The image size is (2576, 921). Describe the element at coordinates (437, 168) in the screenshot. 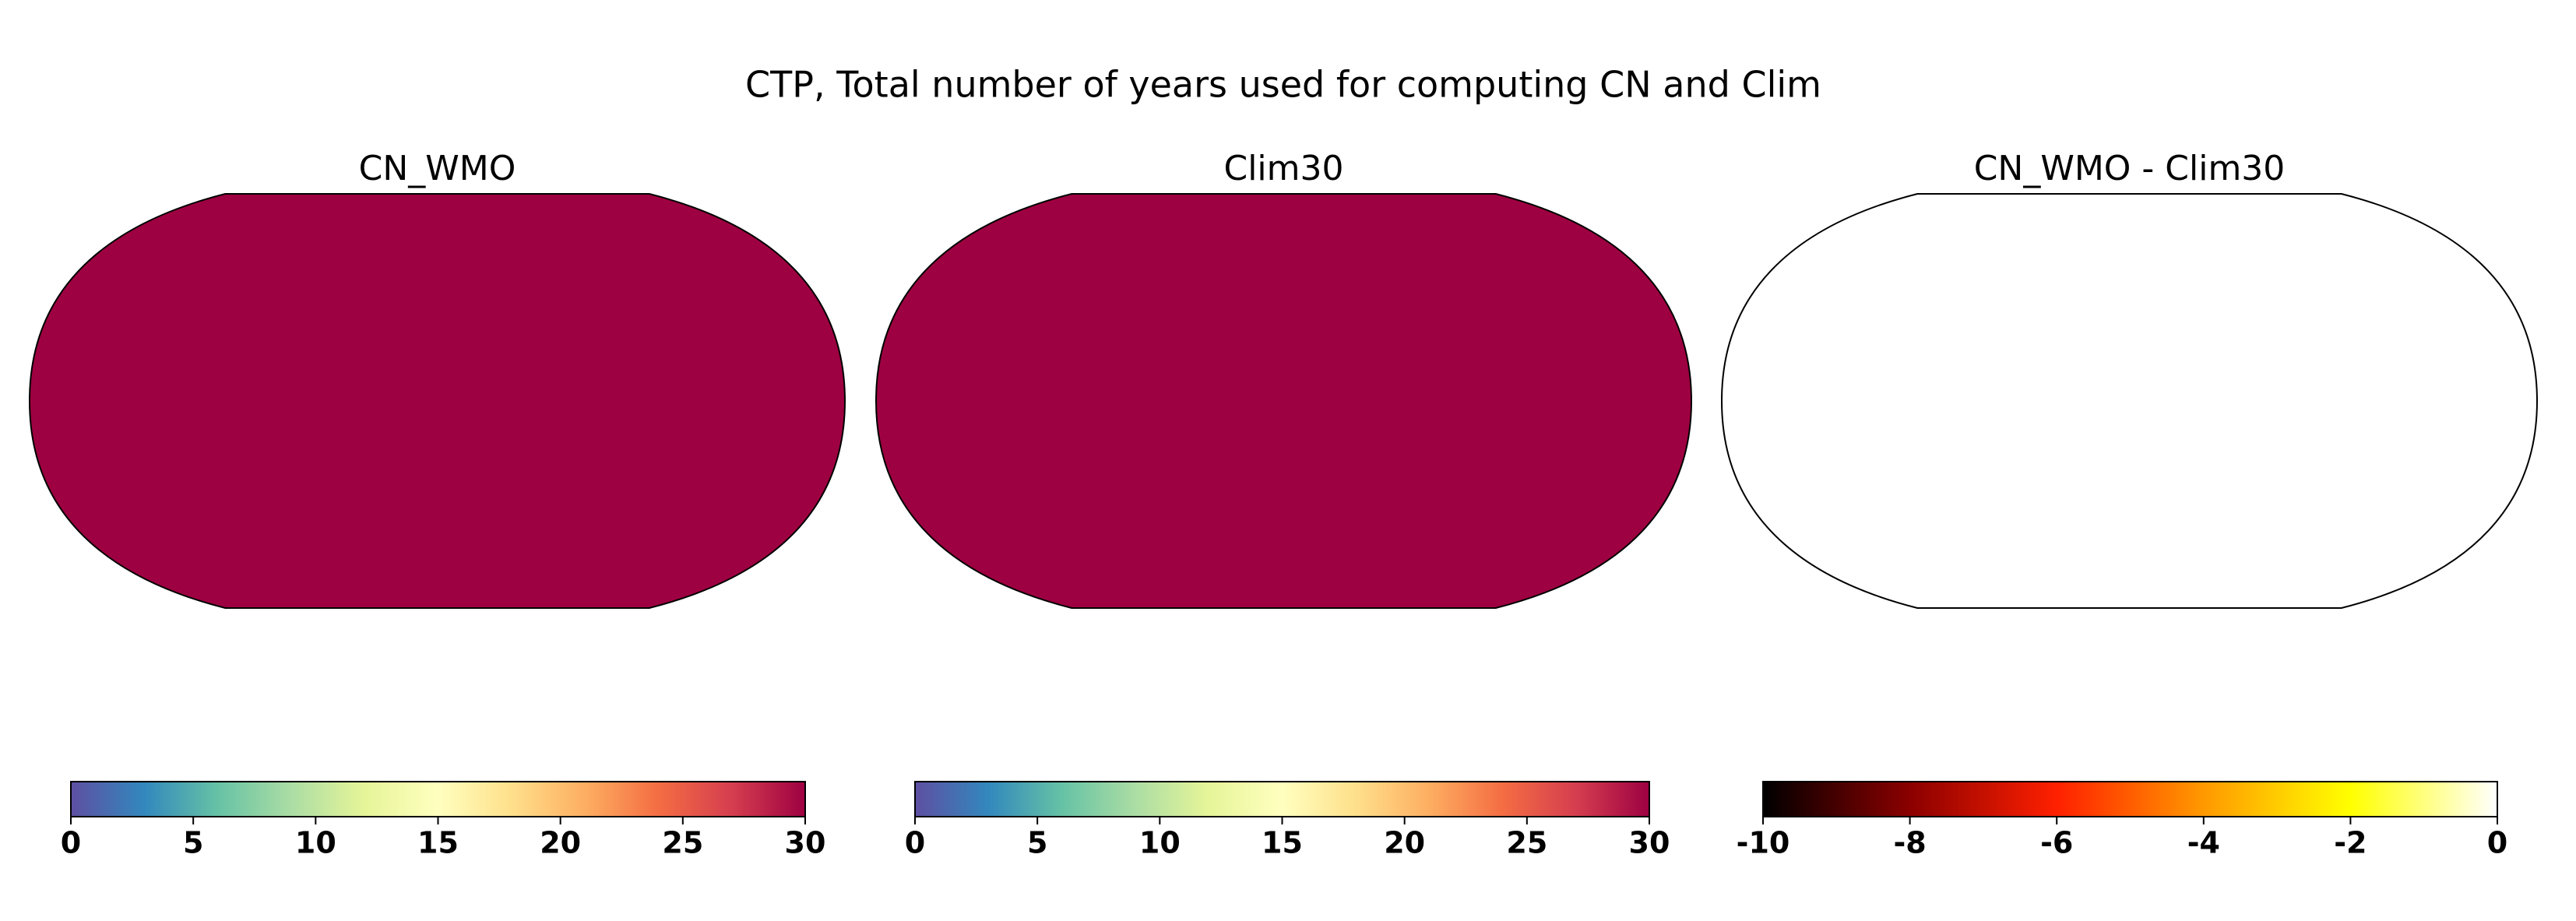

I see `subplot-title: CN_WMO` at that location.